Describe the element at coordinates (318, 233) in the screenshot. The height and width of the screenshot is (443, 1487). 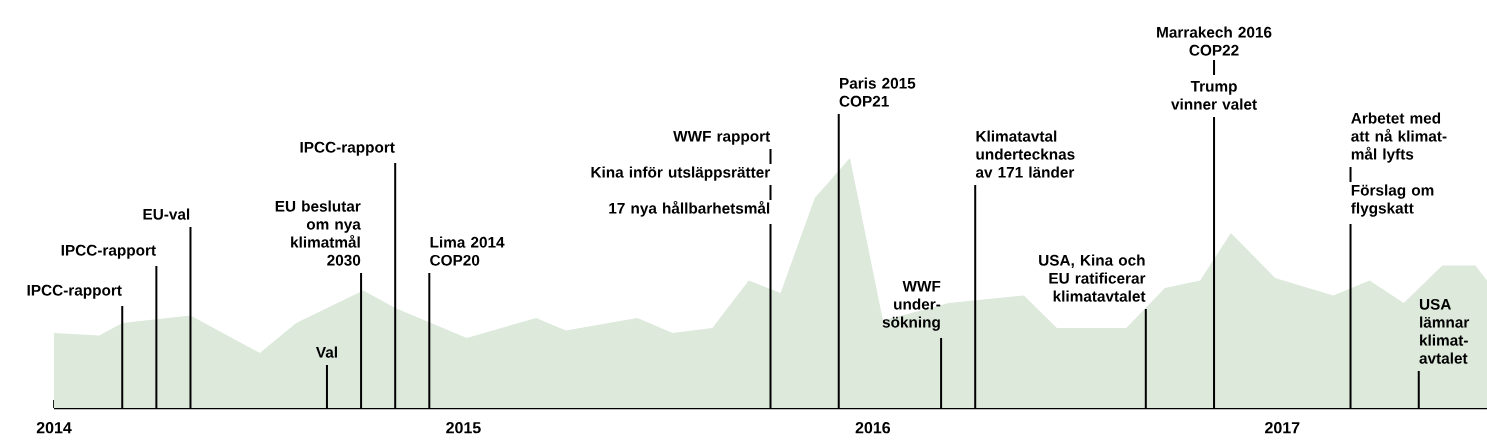
I see `ref-line-label: EU beslutar om nya klimatmål 2030` at that location.